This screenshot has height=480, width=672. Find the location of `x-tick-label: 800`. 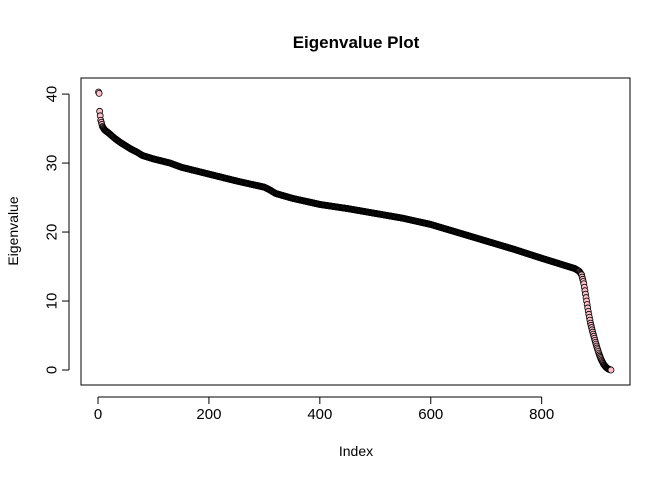

x-tick-label: 800 is located at coordinates (541, 414).